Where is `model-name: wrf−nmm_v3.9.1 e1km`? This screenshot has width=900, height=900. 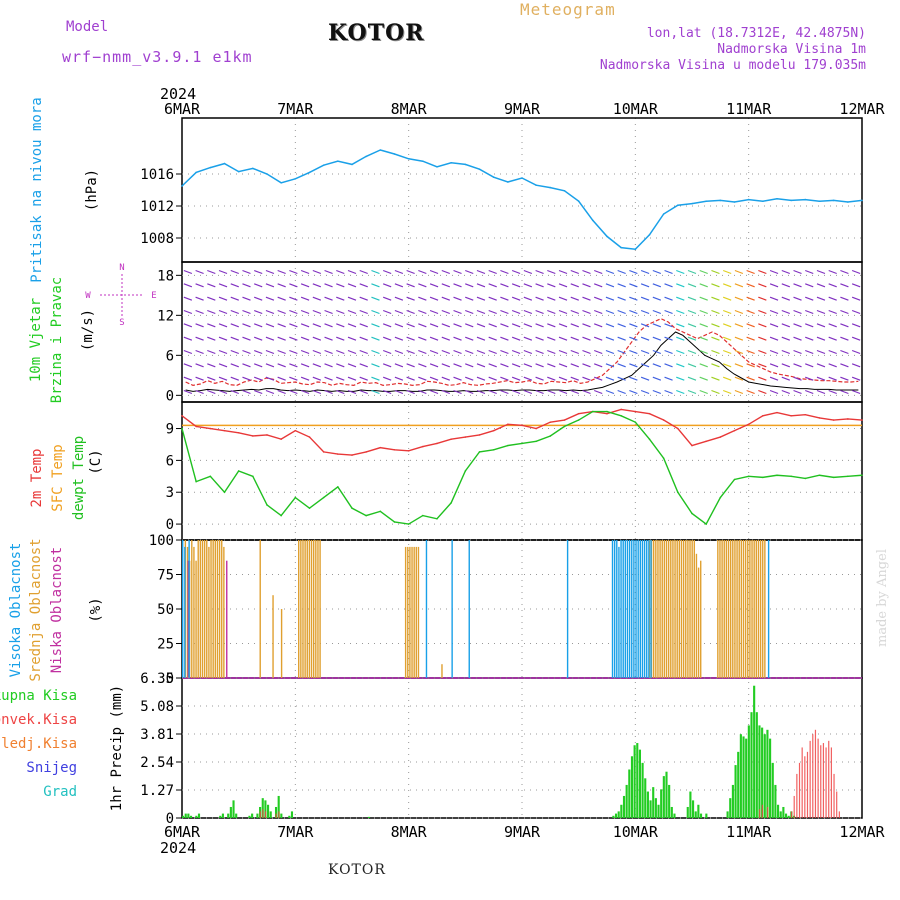 model-name: wrf−nmm_v3.9.1 e1km is located at coordinates (157, 57).